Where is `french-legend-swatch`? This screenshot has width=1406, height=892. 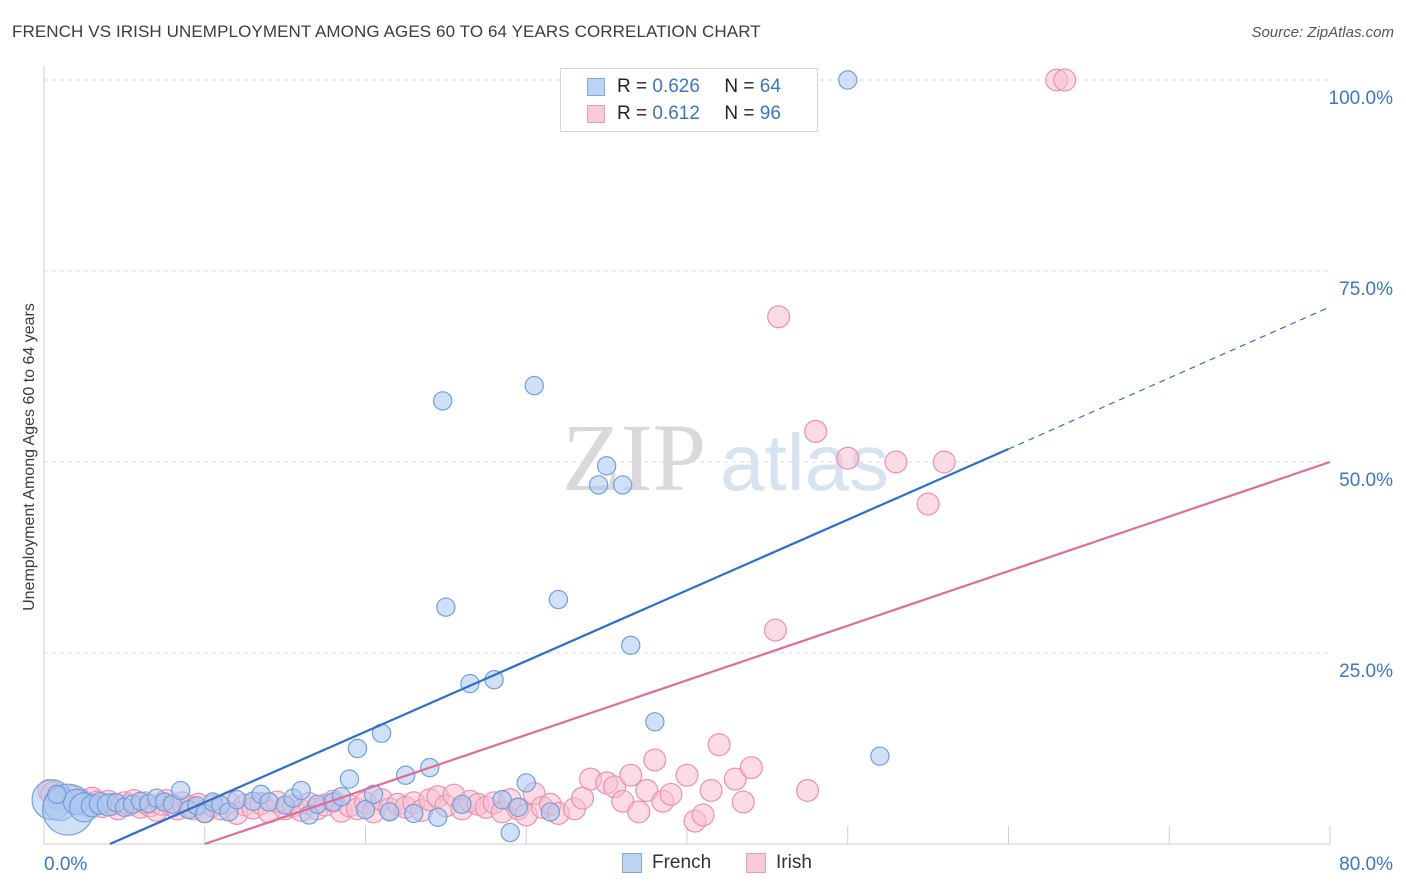 french-legend-swatch is located at coordinates (632, 863).